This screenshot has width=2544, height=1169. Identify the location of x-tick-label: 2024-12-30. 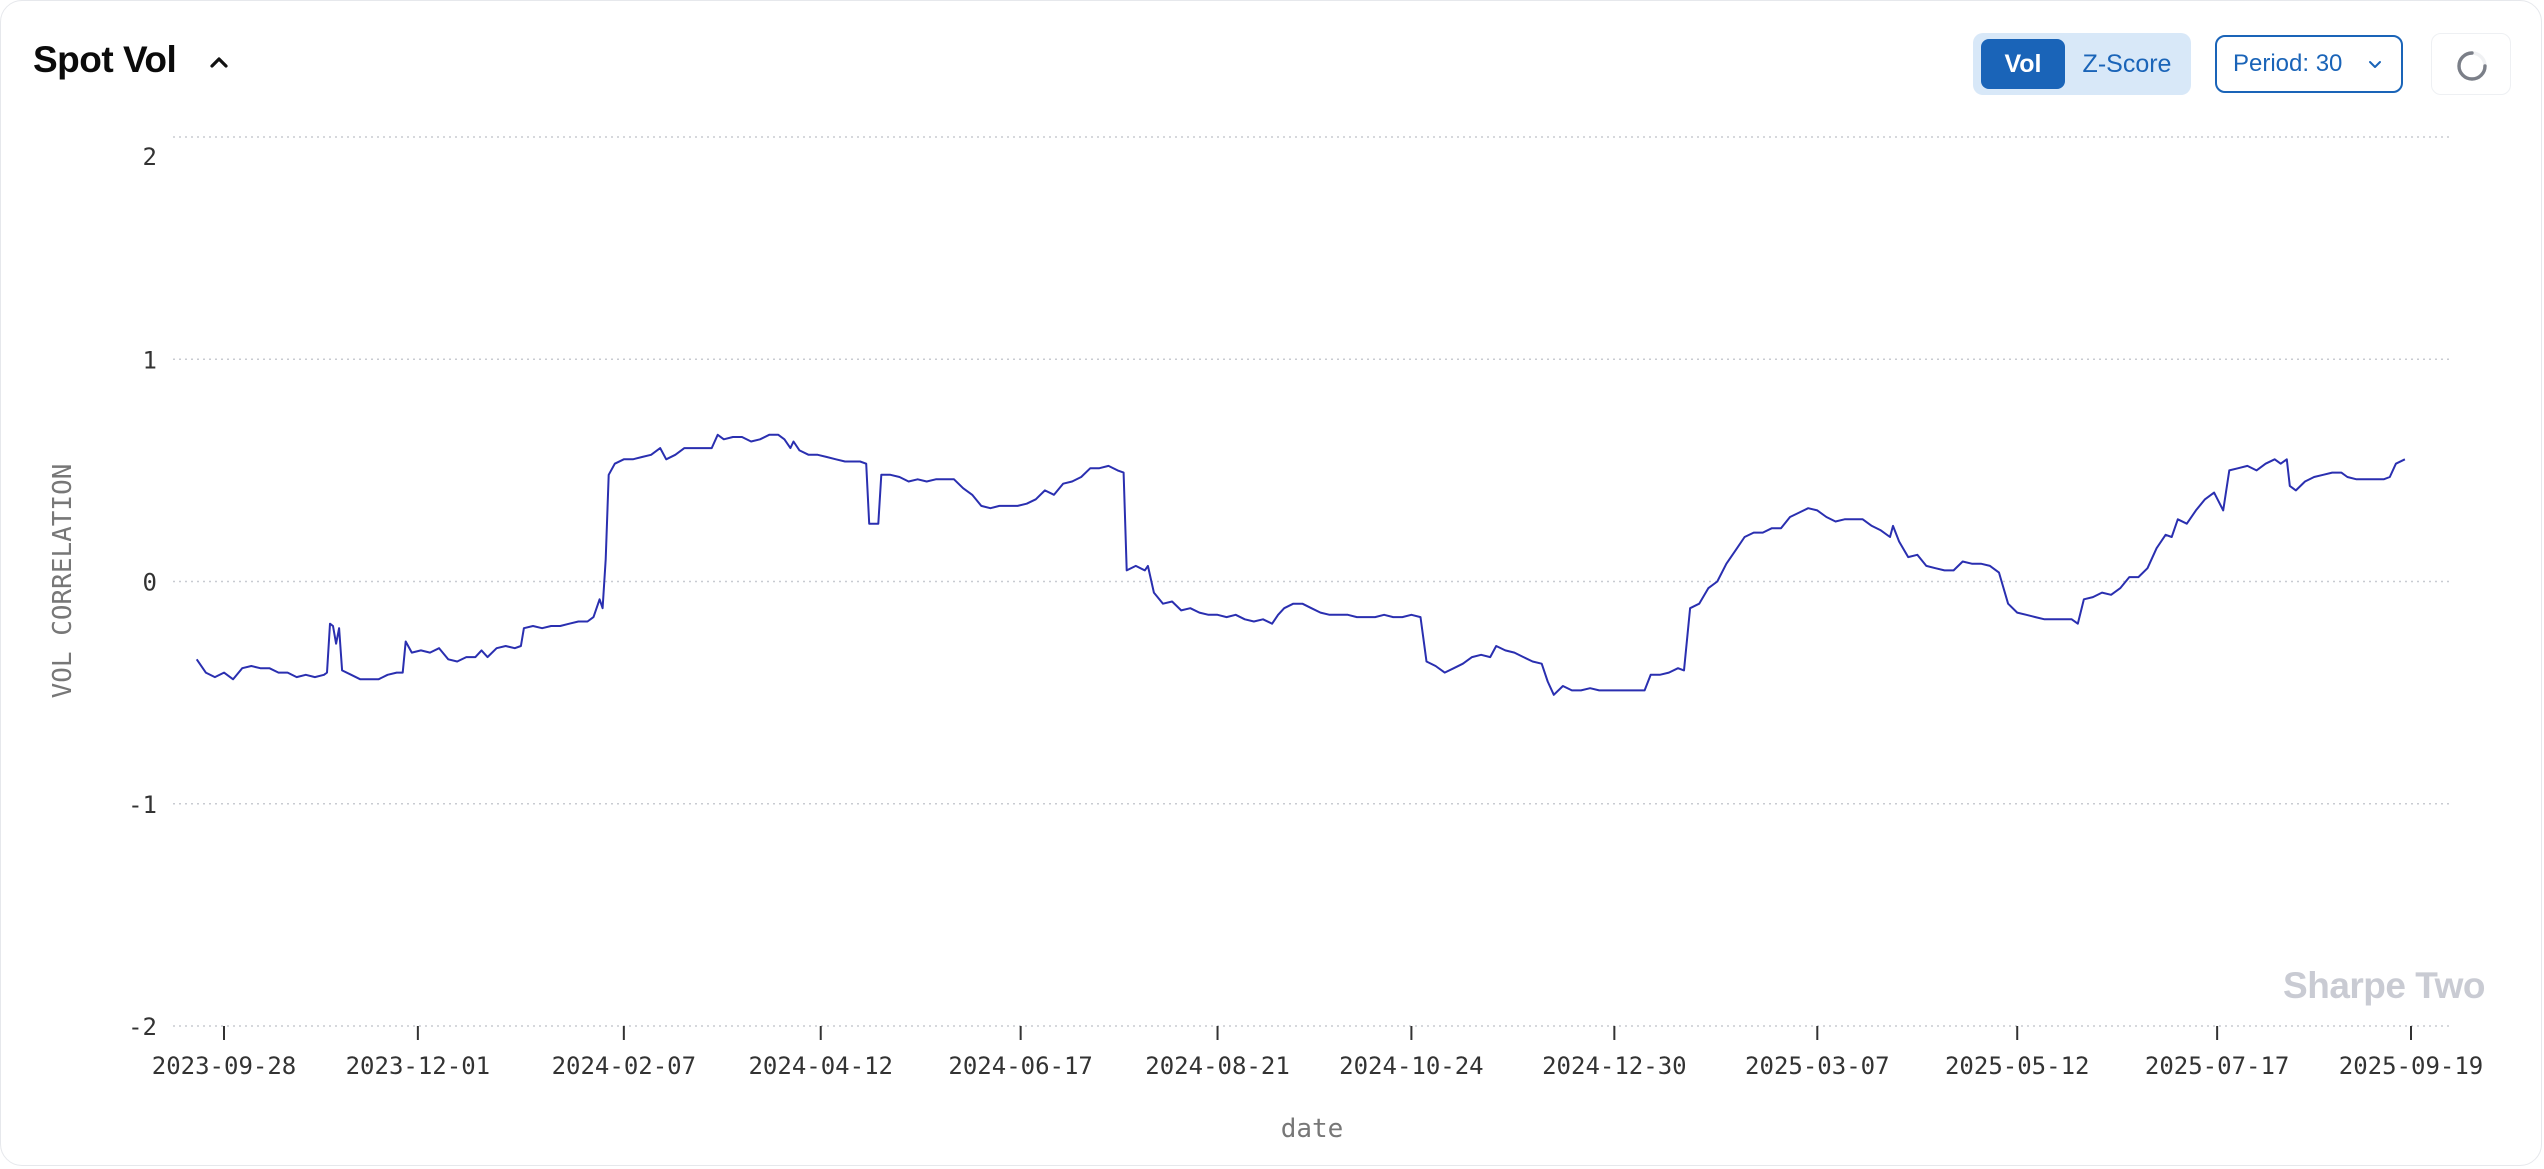
(1614, 1066).